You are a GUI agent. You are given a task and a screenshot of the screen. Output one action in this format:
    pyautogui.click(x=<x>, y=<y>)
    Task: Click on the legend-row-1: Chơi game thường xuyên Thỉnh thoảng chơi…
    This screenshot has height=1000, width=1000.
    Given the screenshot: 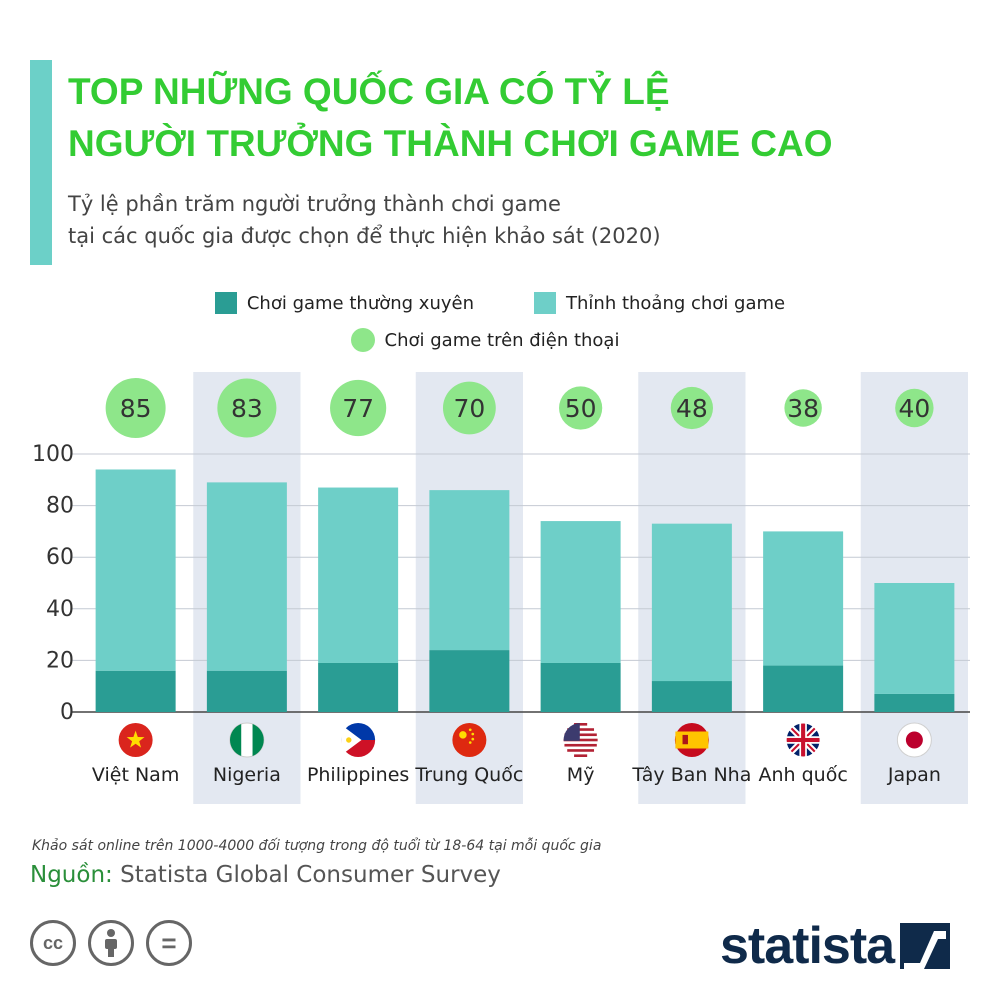 What is the action you would take?
    pyautogui.click(x=500, y=303)
    